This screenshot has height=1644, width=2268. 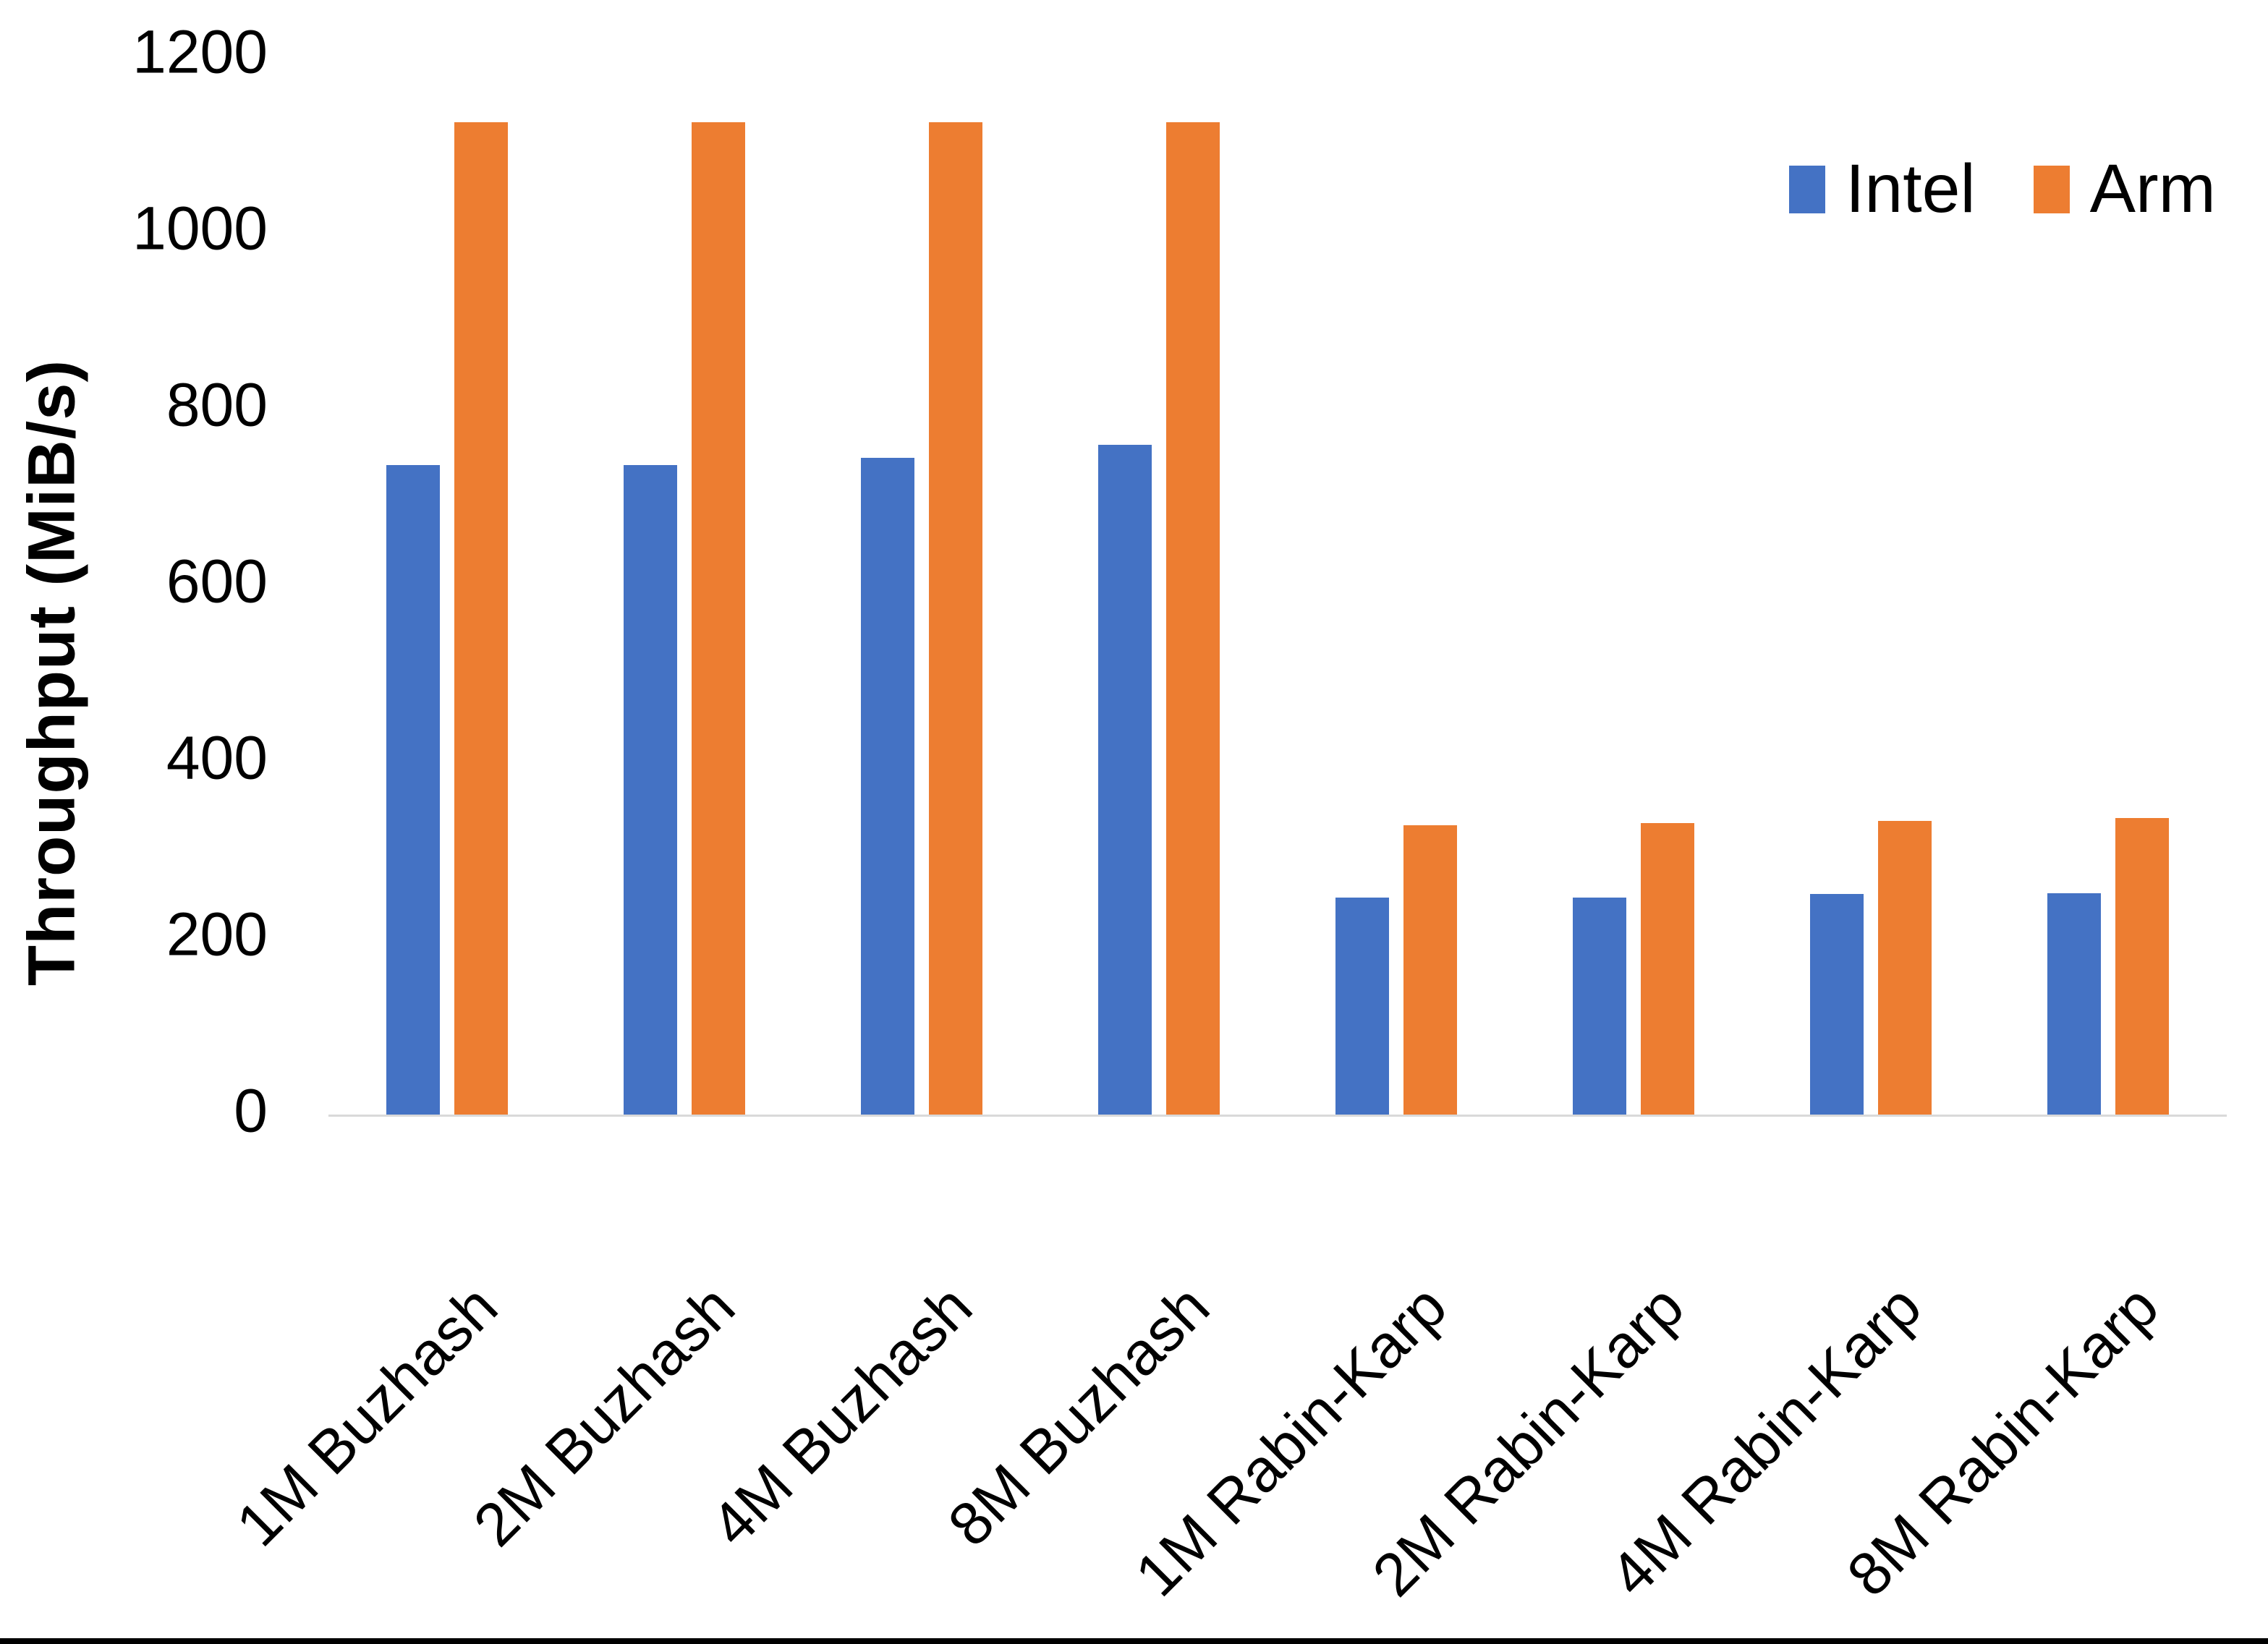 What do you see at coordinates (2051, 189) in the screenshot?
I see `legend-swatch-arm` at bounding box center [2051, 189].